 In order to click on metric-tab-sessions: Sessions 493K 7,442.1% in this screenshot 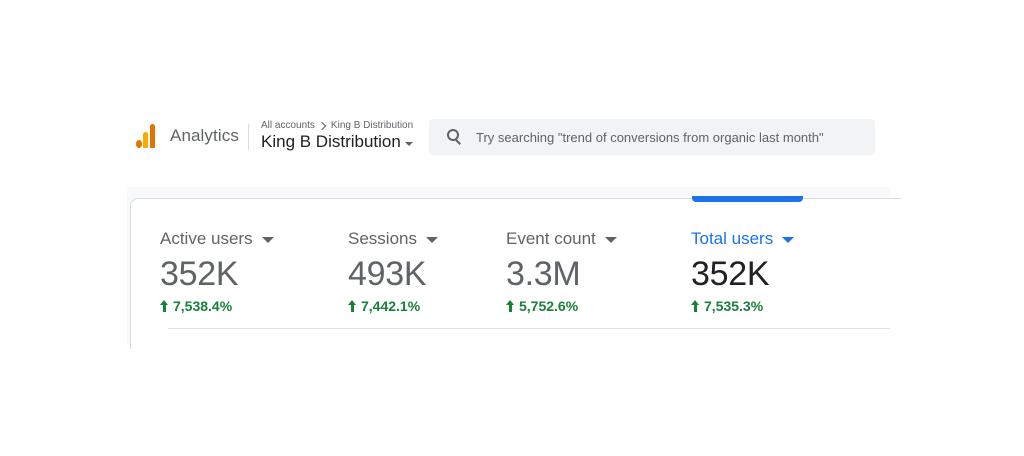, I will do `click(393, 271)`.